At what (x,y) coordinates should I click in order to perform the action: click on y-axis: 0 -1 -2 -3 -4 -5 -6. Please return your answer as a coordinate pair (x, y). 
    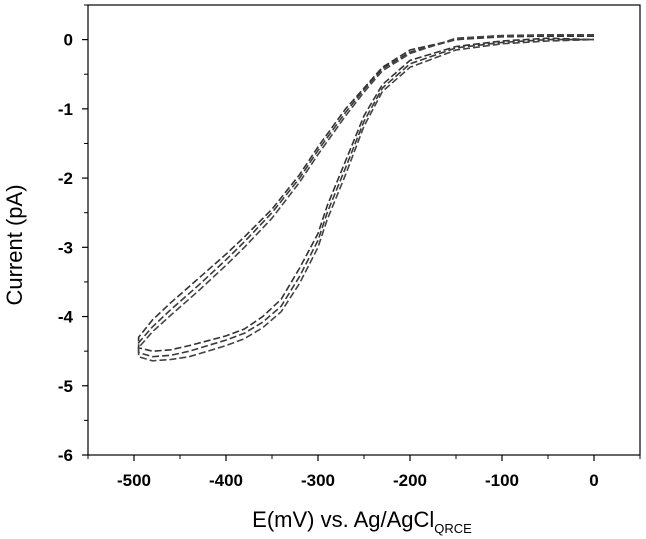
    Looking at the image, I should click on (73, 234).